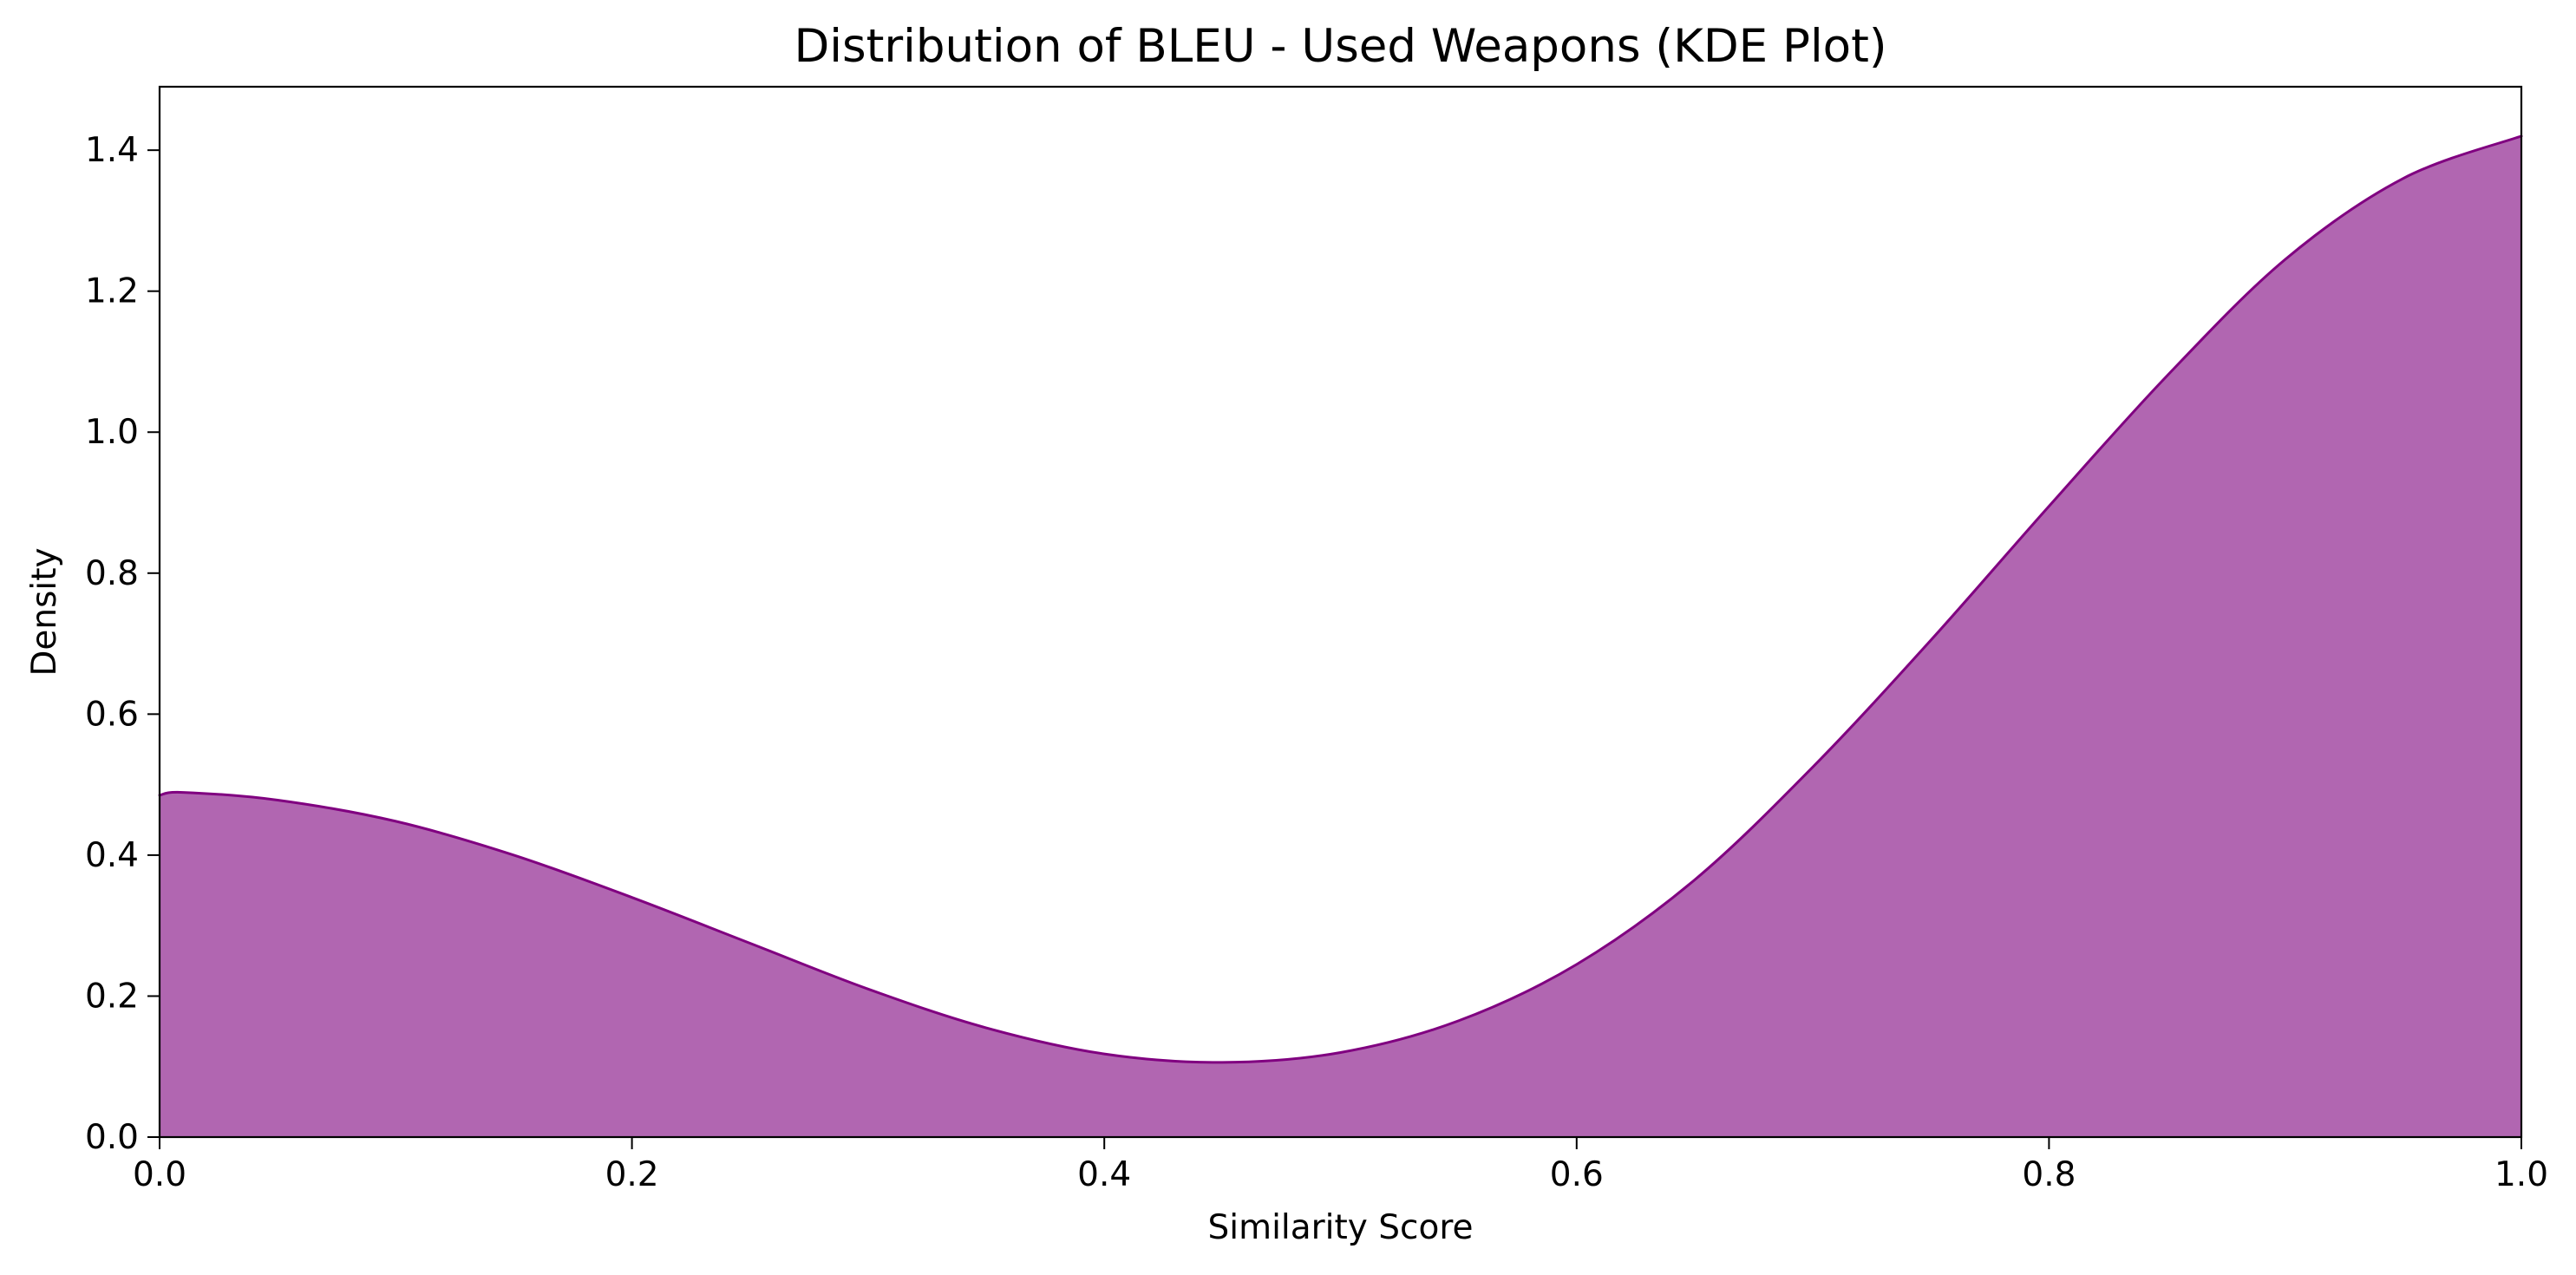 The image size is (2576, 1275). What do you see at coordinates (2521, 1174) in the screenshot?
I see `x-tick-label: 1.0` at bounding box center [2521, 1174].